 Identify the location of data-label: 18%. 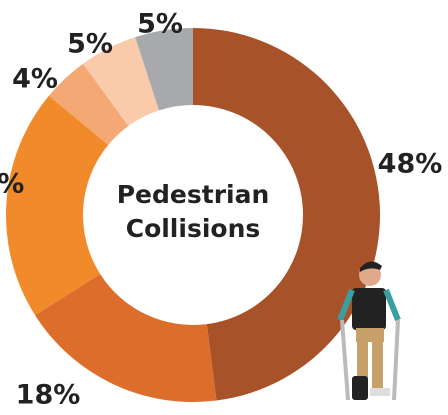
(48, 395).